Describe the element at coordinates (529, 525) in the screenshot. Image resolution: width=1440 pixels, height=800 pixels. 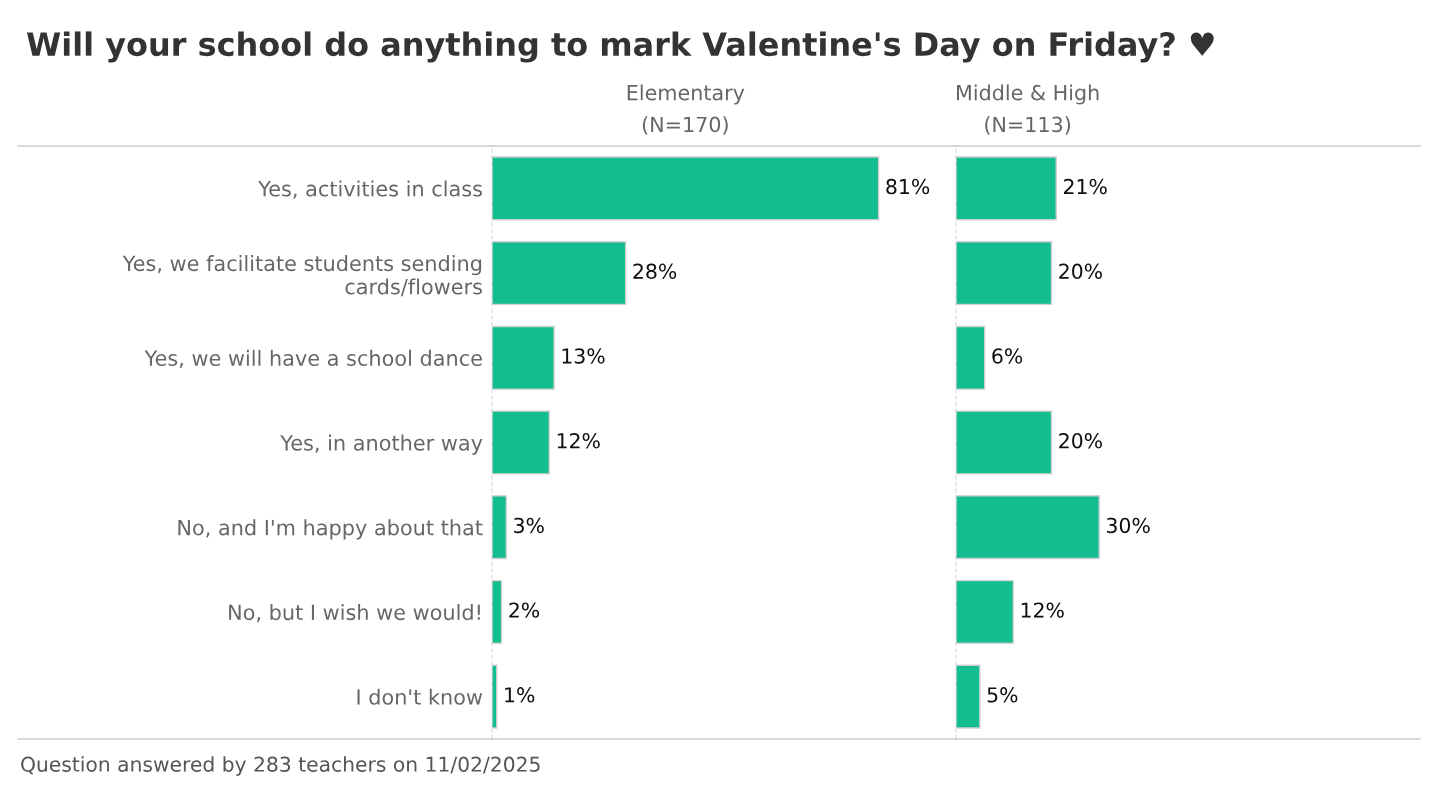
I see `data-label: 3%` at that location.